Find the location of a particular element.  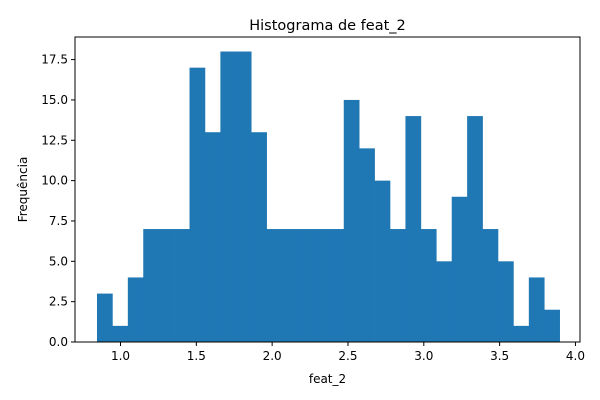

y-tick-label: 15.0 is located at coordinates (54, 100).